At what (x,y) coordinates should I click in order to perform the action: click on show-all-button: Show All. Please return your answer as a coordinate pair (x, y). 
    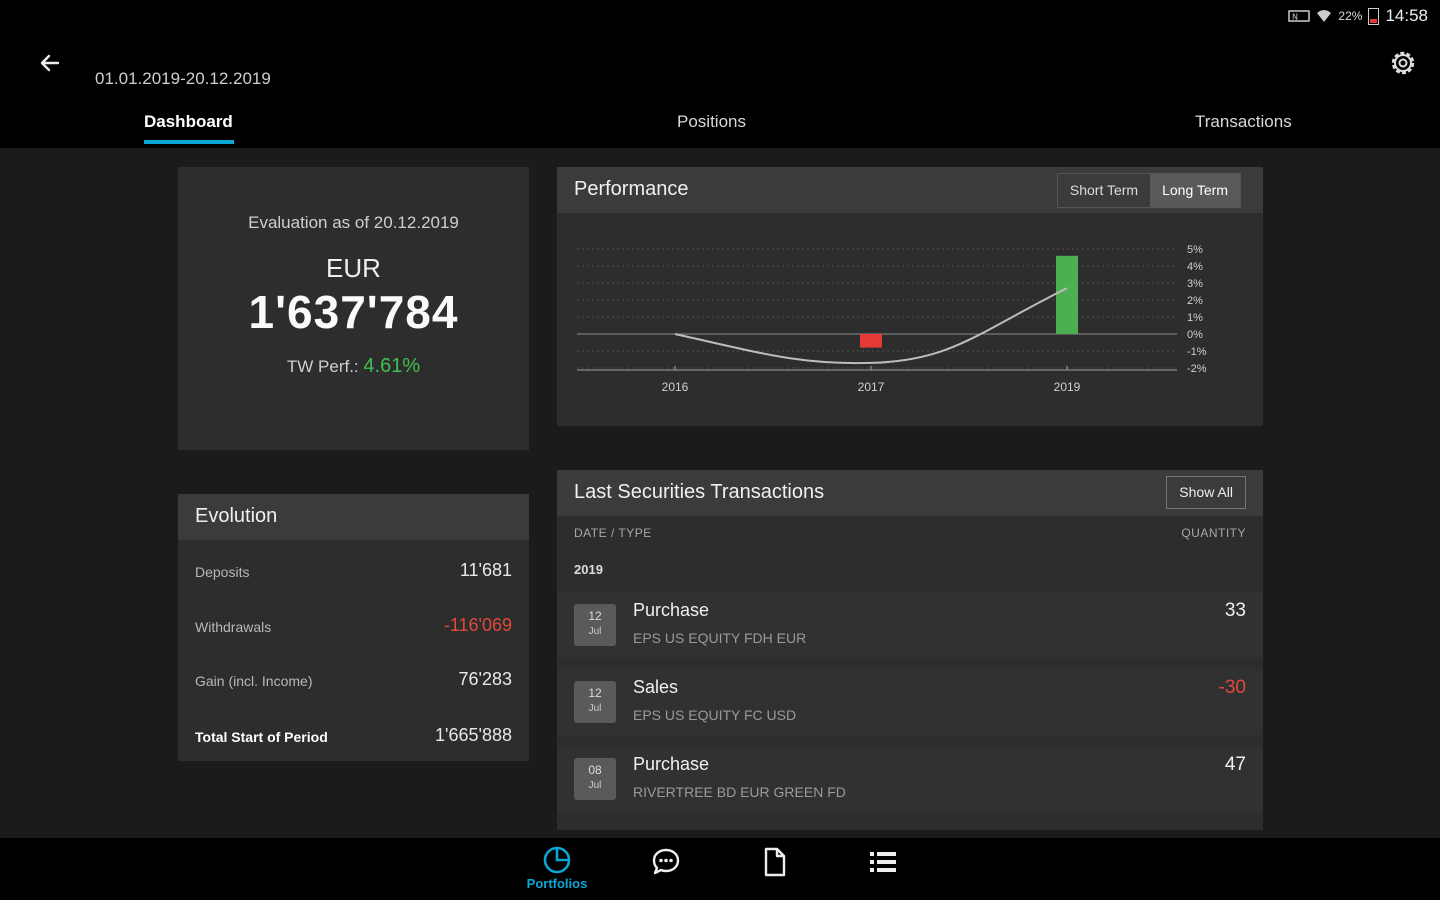
    Looking at the image, I should click on (1206, 492).